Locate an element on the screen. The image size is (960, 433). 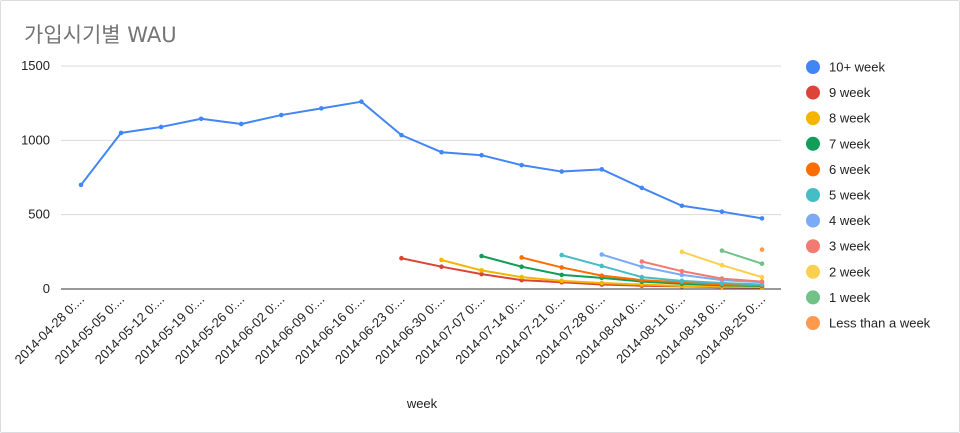
legend-item: 2 week is located at coordinates (838, 271).